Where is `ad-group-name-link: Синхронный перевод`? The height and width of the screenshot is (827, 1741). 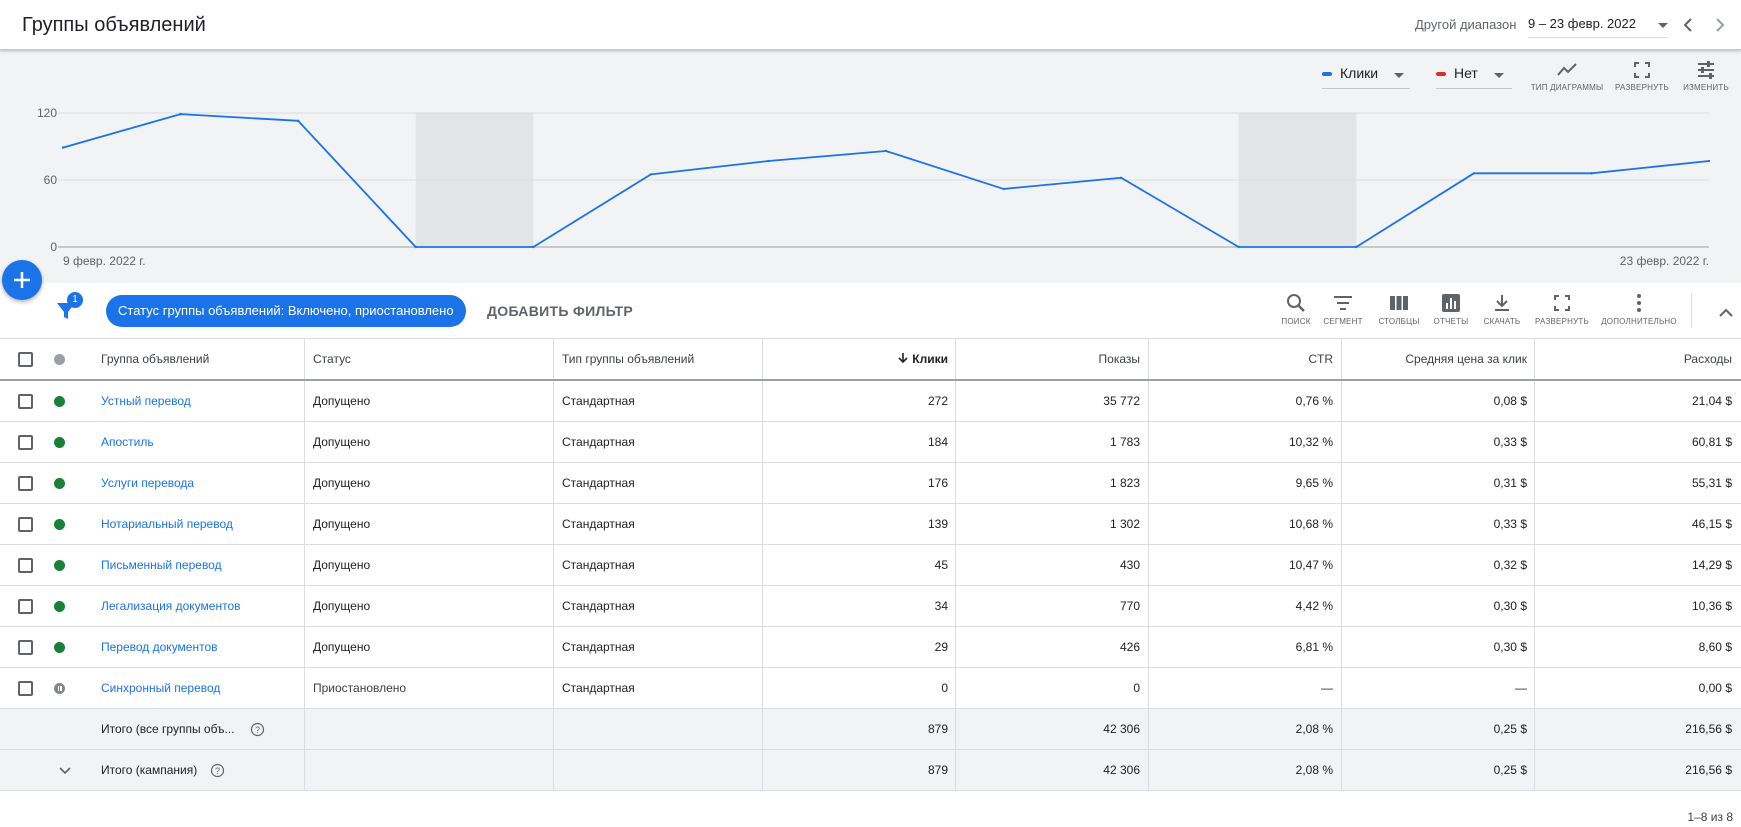 ad-group-name-link: Синхронный перевод is located at coordinates (161, 688).